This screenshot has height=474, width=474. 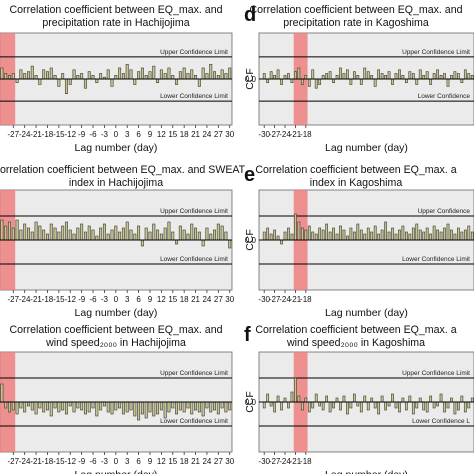 What do you see at coordinates (116, 471) in the screenshot?
I see `x-axis-label: Lag number (day)` at bounding box center [116, 471].